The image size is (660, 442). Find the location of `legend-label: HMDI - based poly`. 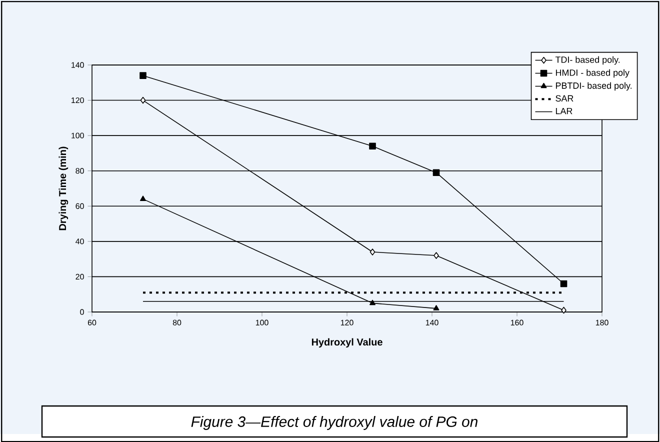

legend-label: HMDI - based poly is located at coordinates (593, 73).